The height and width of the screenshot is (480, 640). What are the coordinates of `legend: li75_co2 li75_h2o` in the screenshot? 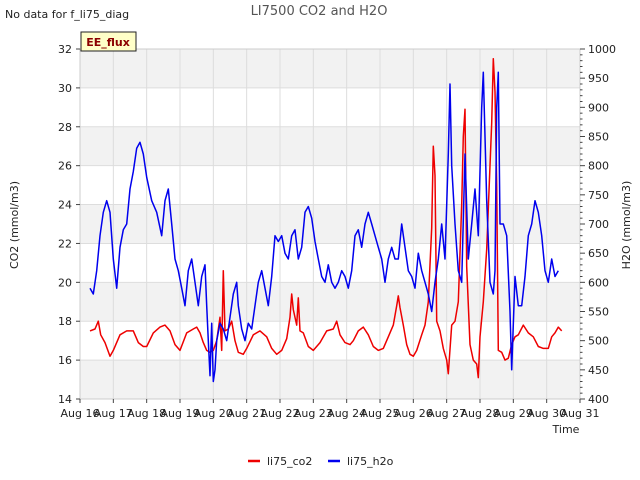 It's located at (321, 461).